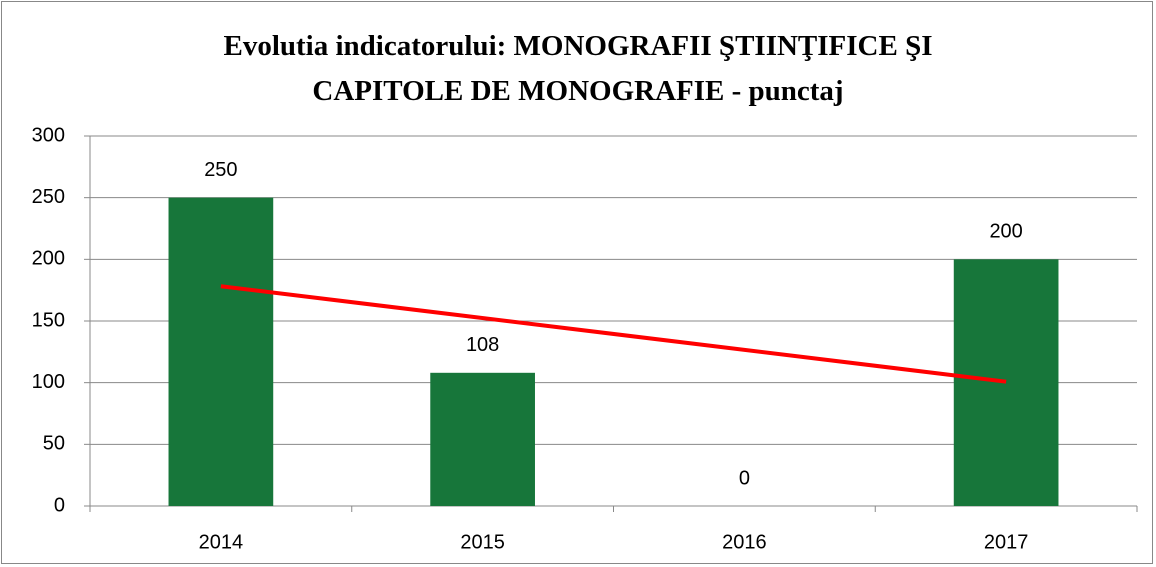 The height and width of the screenshot is (567, 1156). What do you see at coordinates (59, 505) in the screenshot?
I see `y-tick-label: 0` at bounding box center [59, 505].